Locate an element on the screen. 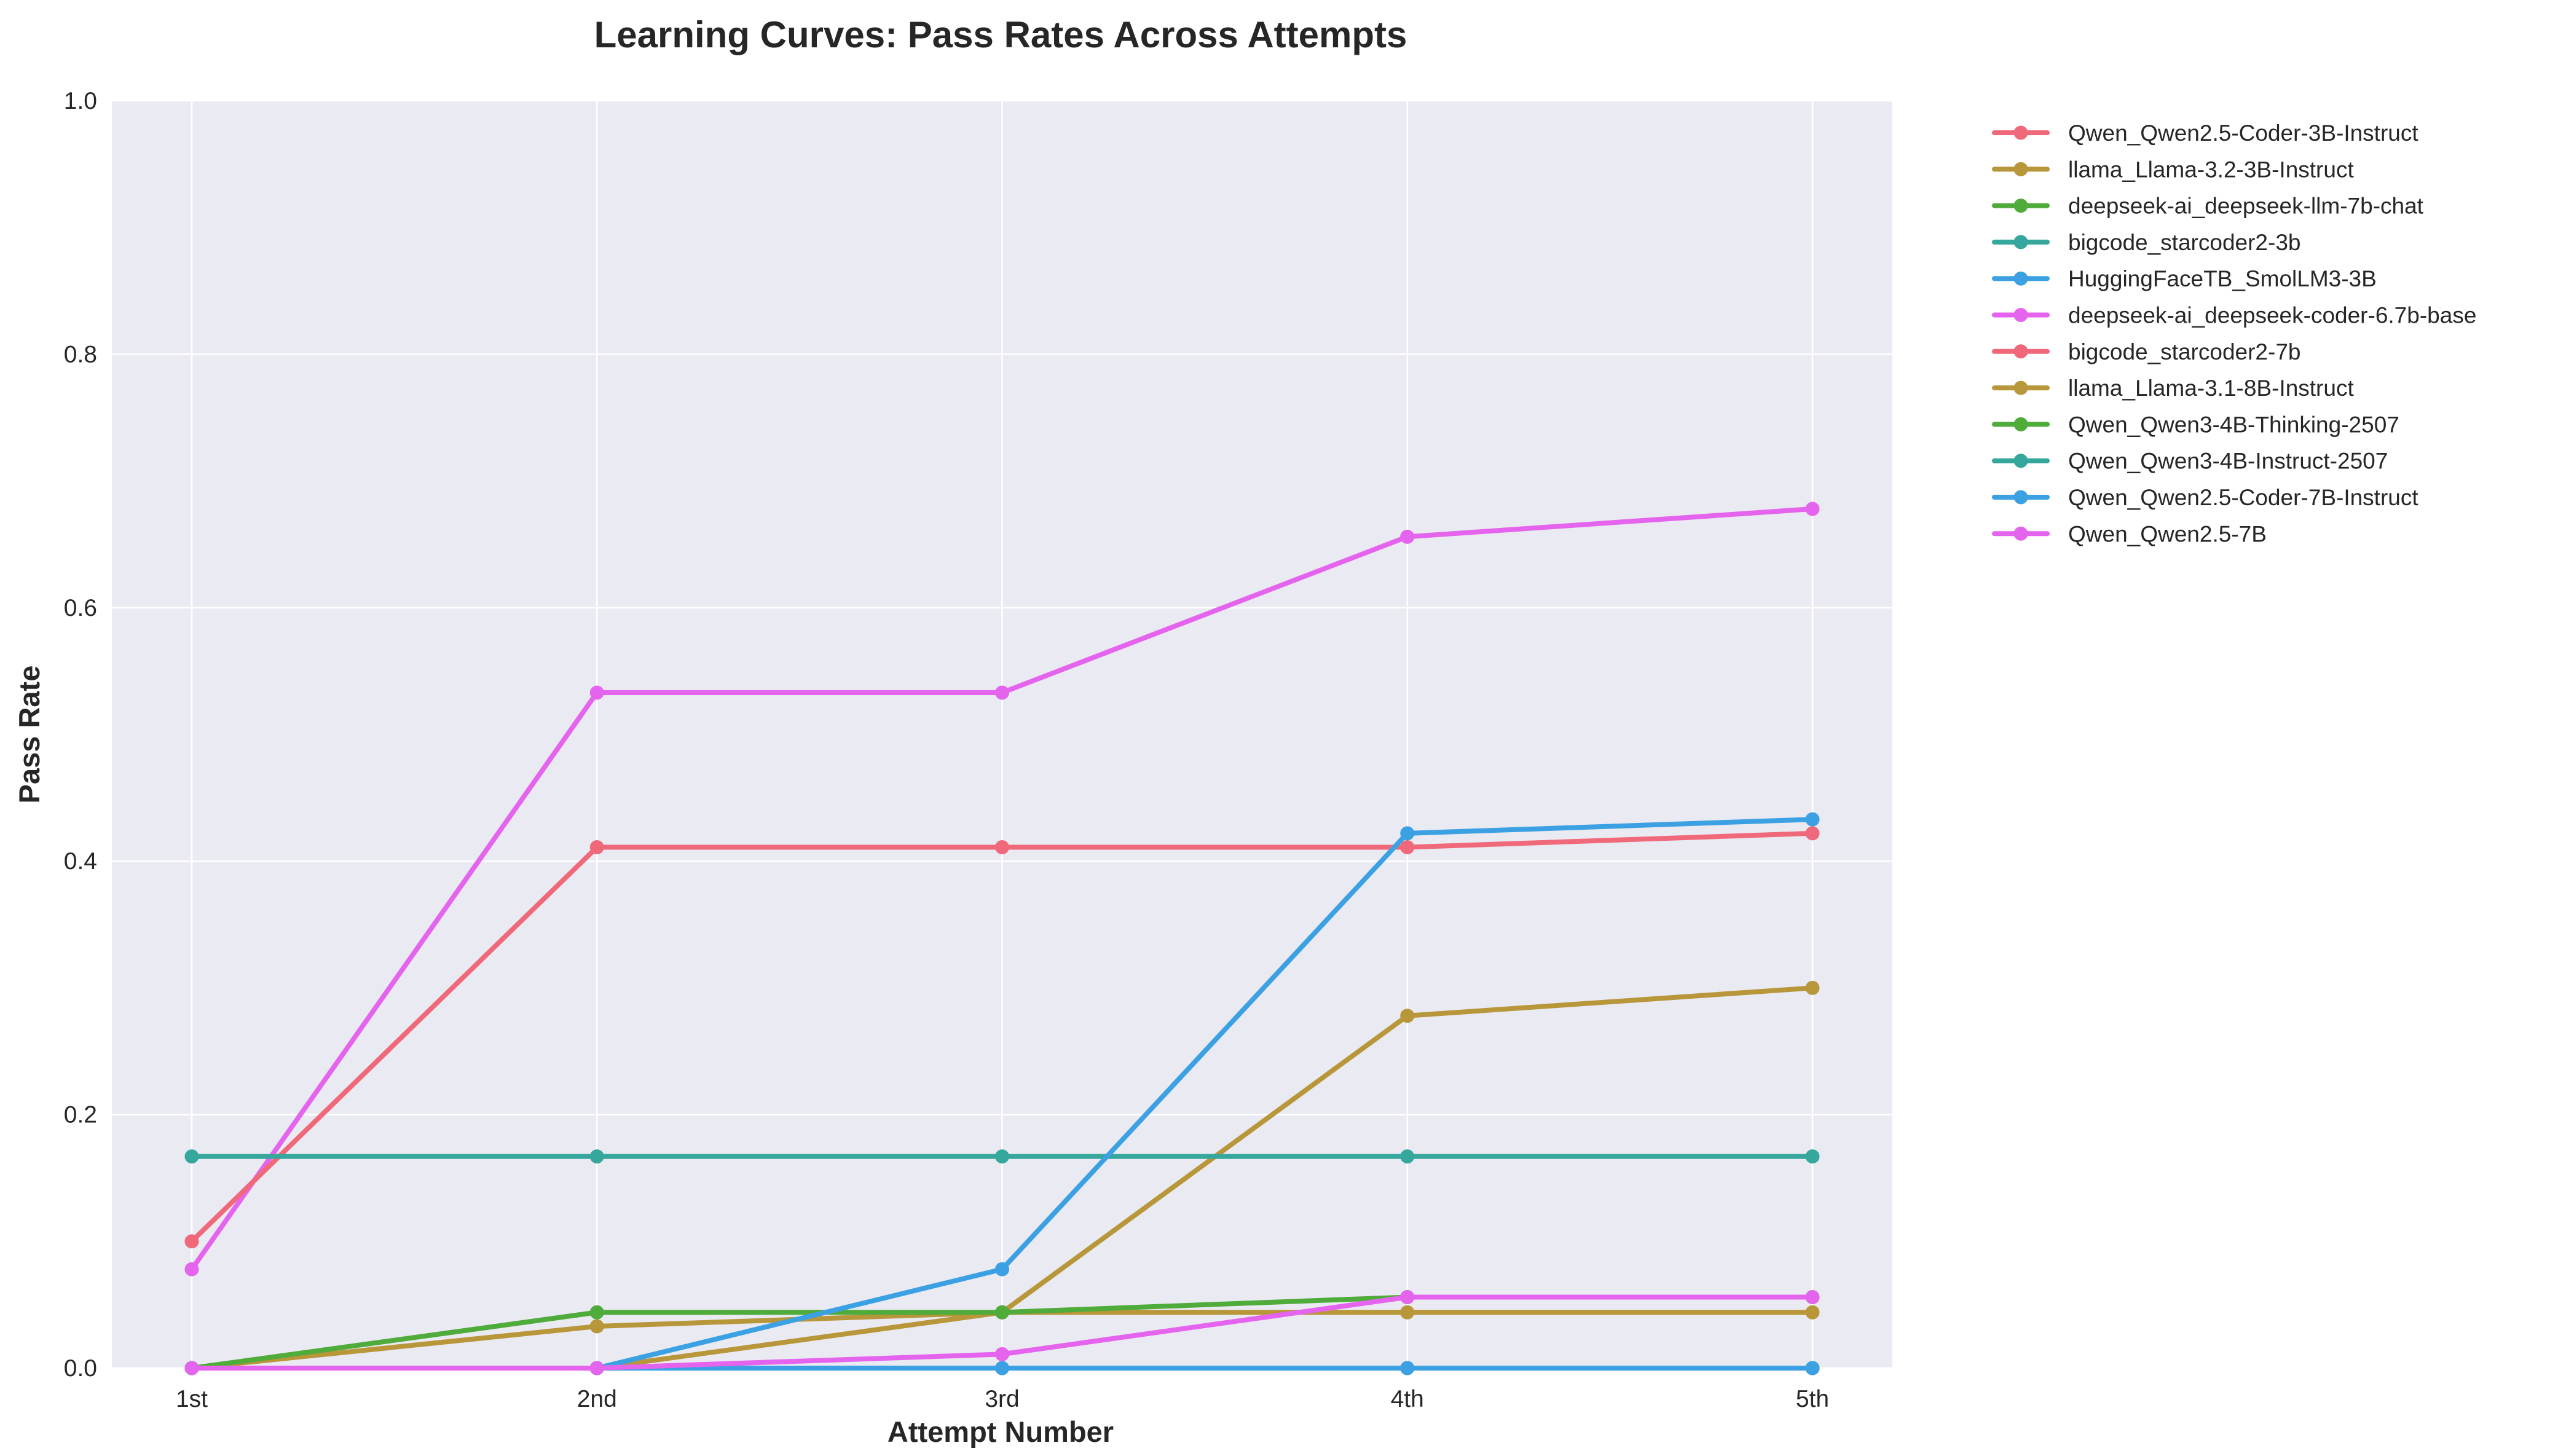 This screenshot has width=2550, height=1456. legend-item: bigcode_starcoder2-3b is located at coordinates (2146, 242).